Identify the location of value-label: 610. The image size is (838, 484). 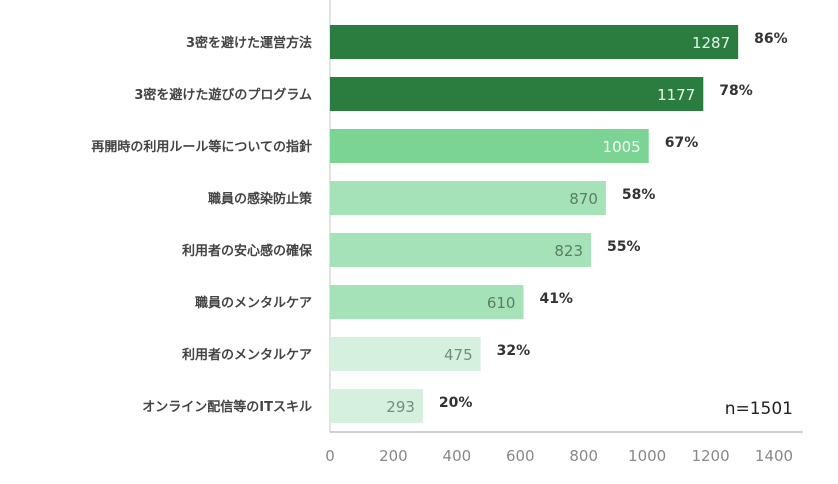
(501, 303).